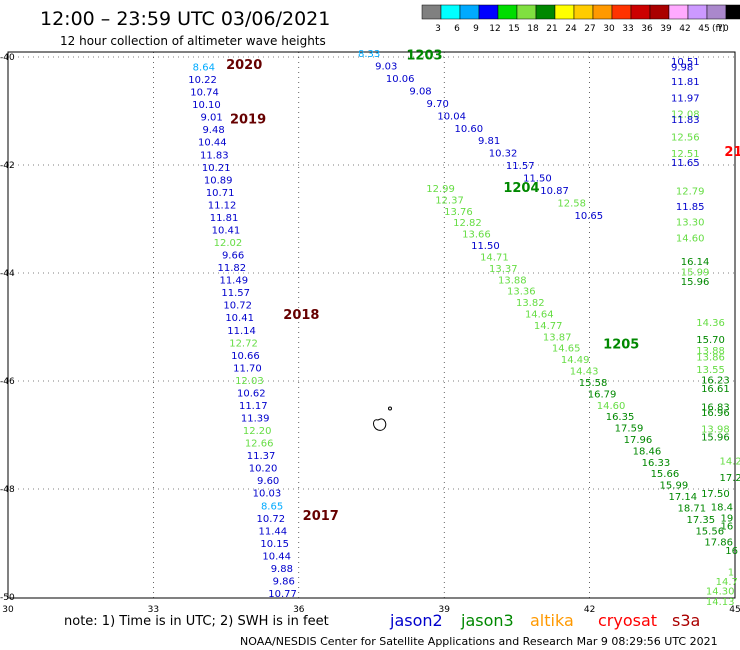 Image resolution: width=740 pixels, height=650 pixels. What do you see at coordinates (571, 29) in the screenshot?
I see `color-scale-label: 24` at bounding box center [571, 29].